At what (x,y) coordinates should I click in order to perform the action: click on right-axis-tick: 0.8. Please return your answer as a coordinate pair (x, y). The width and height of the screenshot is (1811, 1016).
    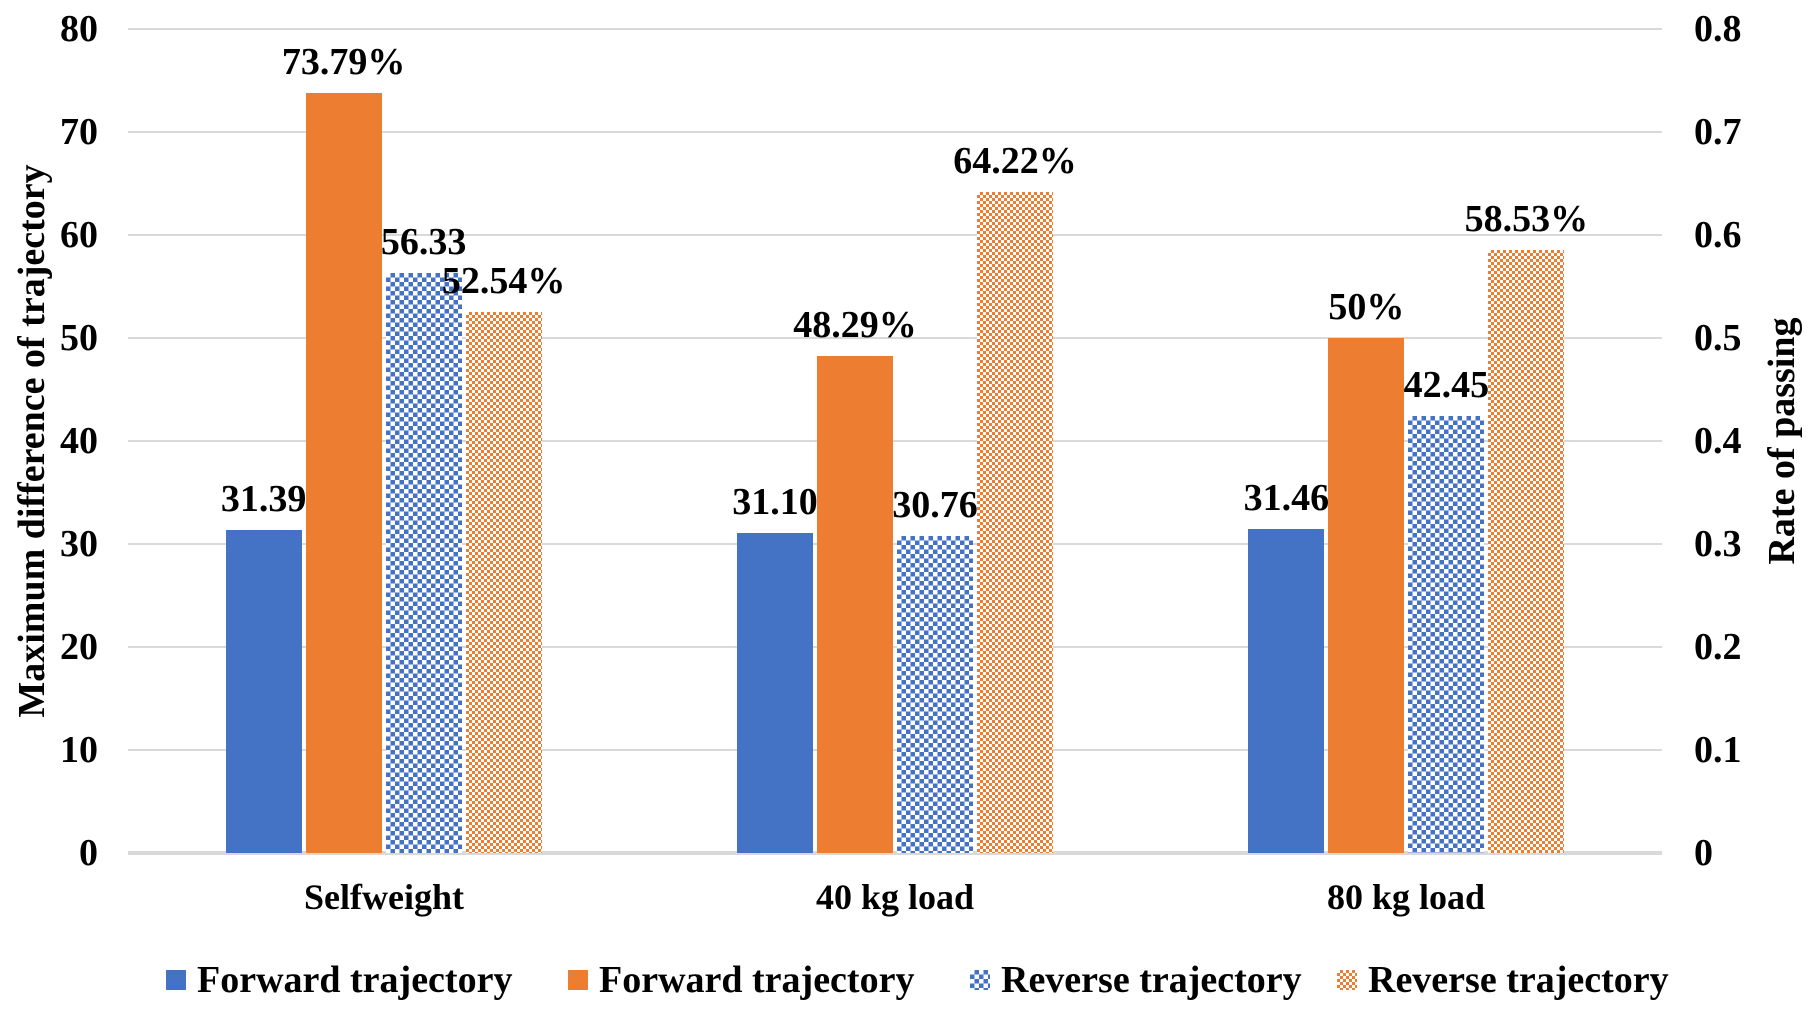
    Looking at the image, I should click on (1718, 29).